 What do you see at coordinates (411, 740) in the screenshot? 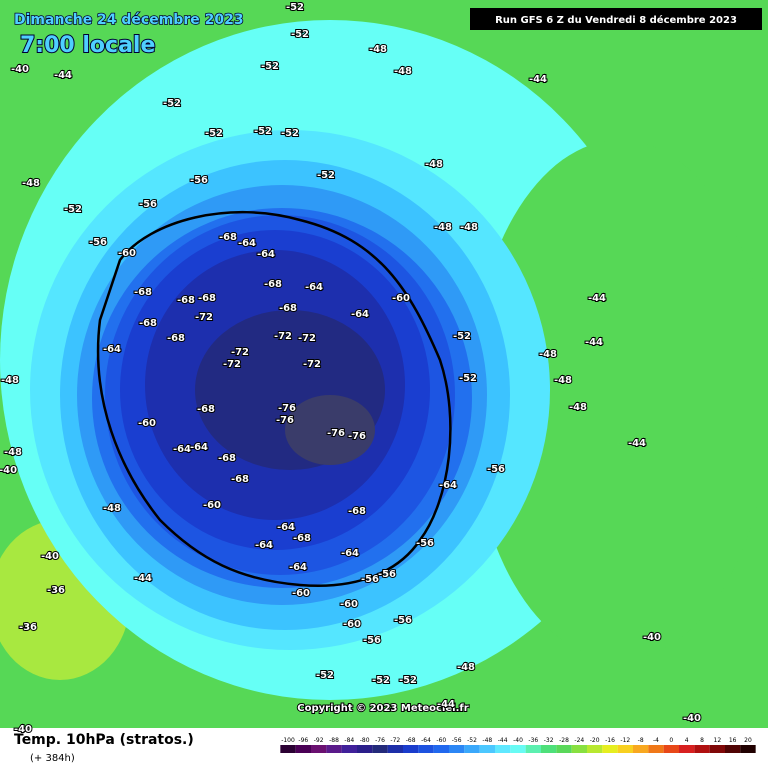
I see `legend-tick-label: -68` at bounding box center [411, 740].